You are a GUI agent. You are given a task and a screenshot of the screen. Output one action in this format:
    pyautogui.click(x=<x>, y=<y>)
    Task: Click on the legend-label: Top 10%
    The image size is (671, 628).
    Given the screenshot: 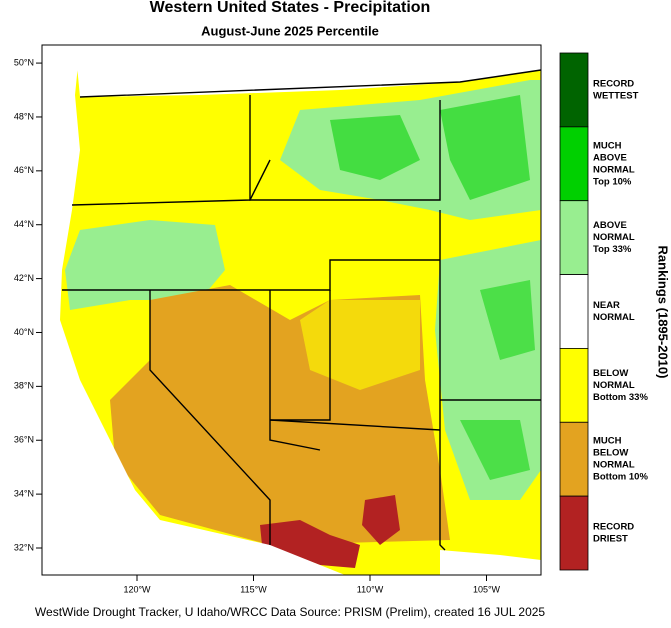 What is the action you would take?
    pyautogui.click(x=612, y=181)
    